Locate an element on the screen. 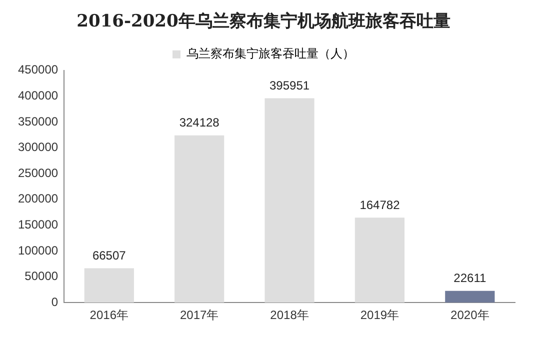 The width and height of the screenshot is (535, 341). data-label: 395951 is located at coordinates (290, 85).